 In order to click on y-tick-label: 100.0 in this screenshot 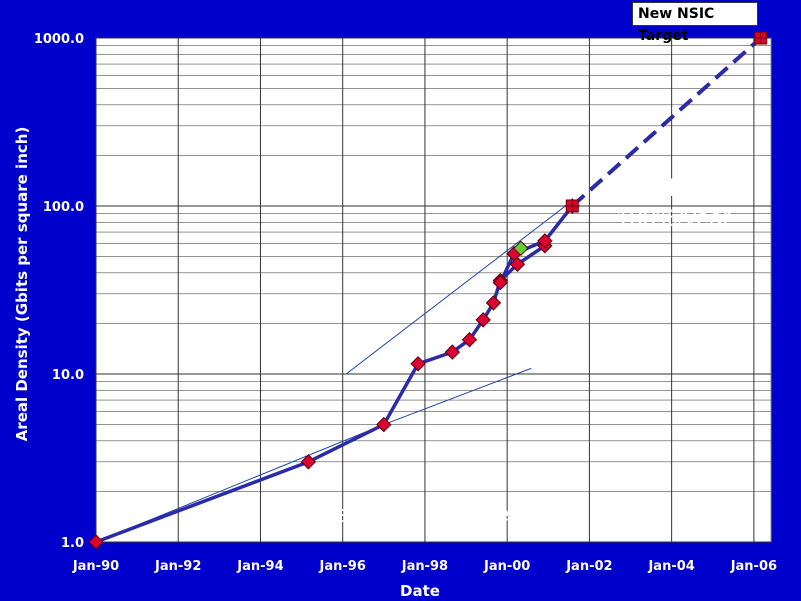, I will do `click(63, 207)`.